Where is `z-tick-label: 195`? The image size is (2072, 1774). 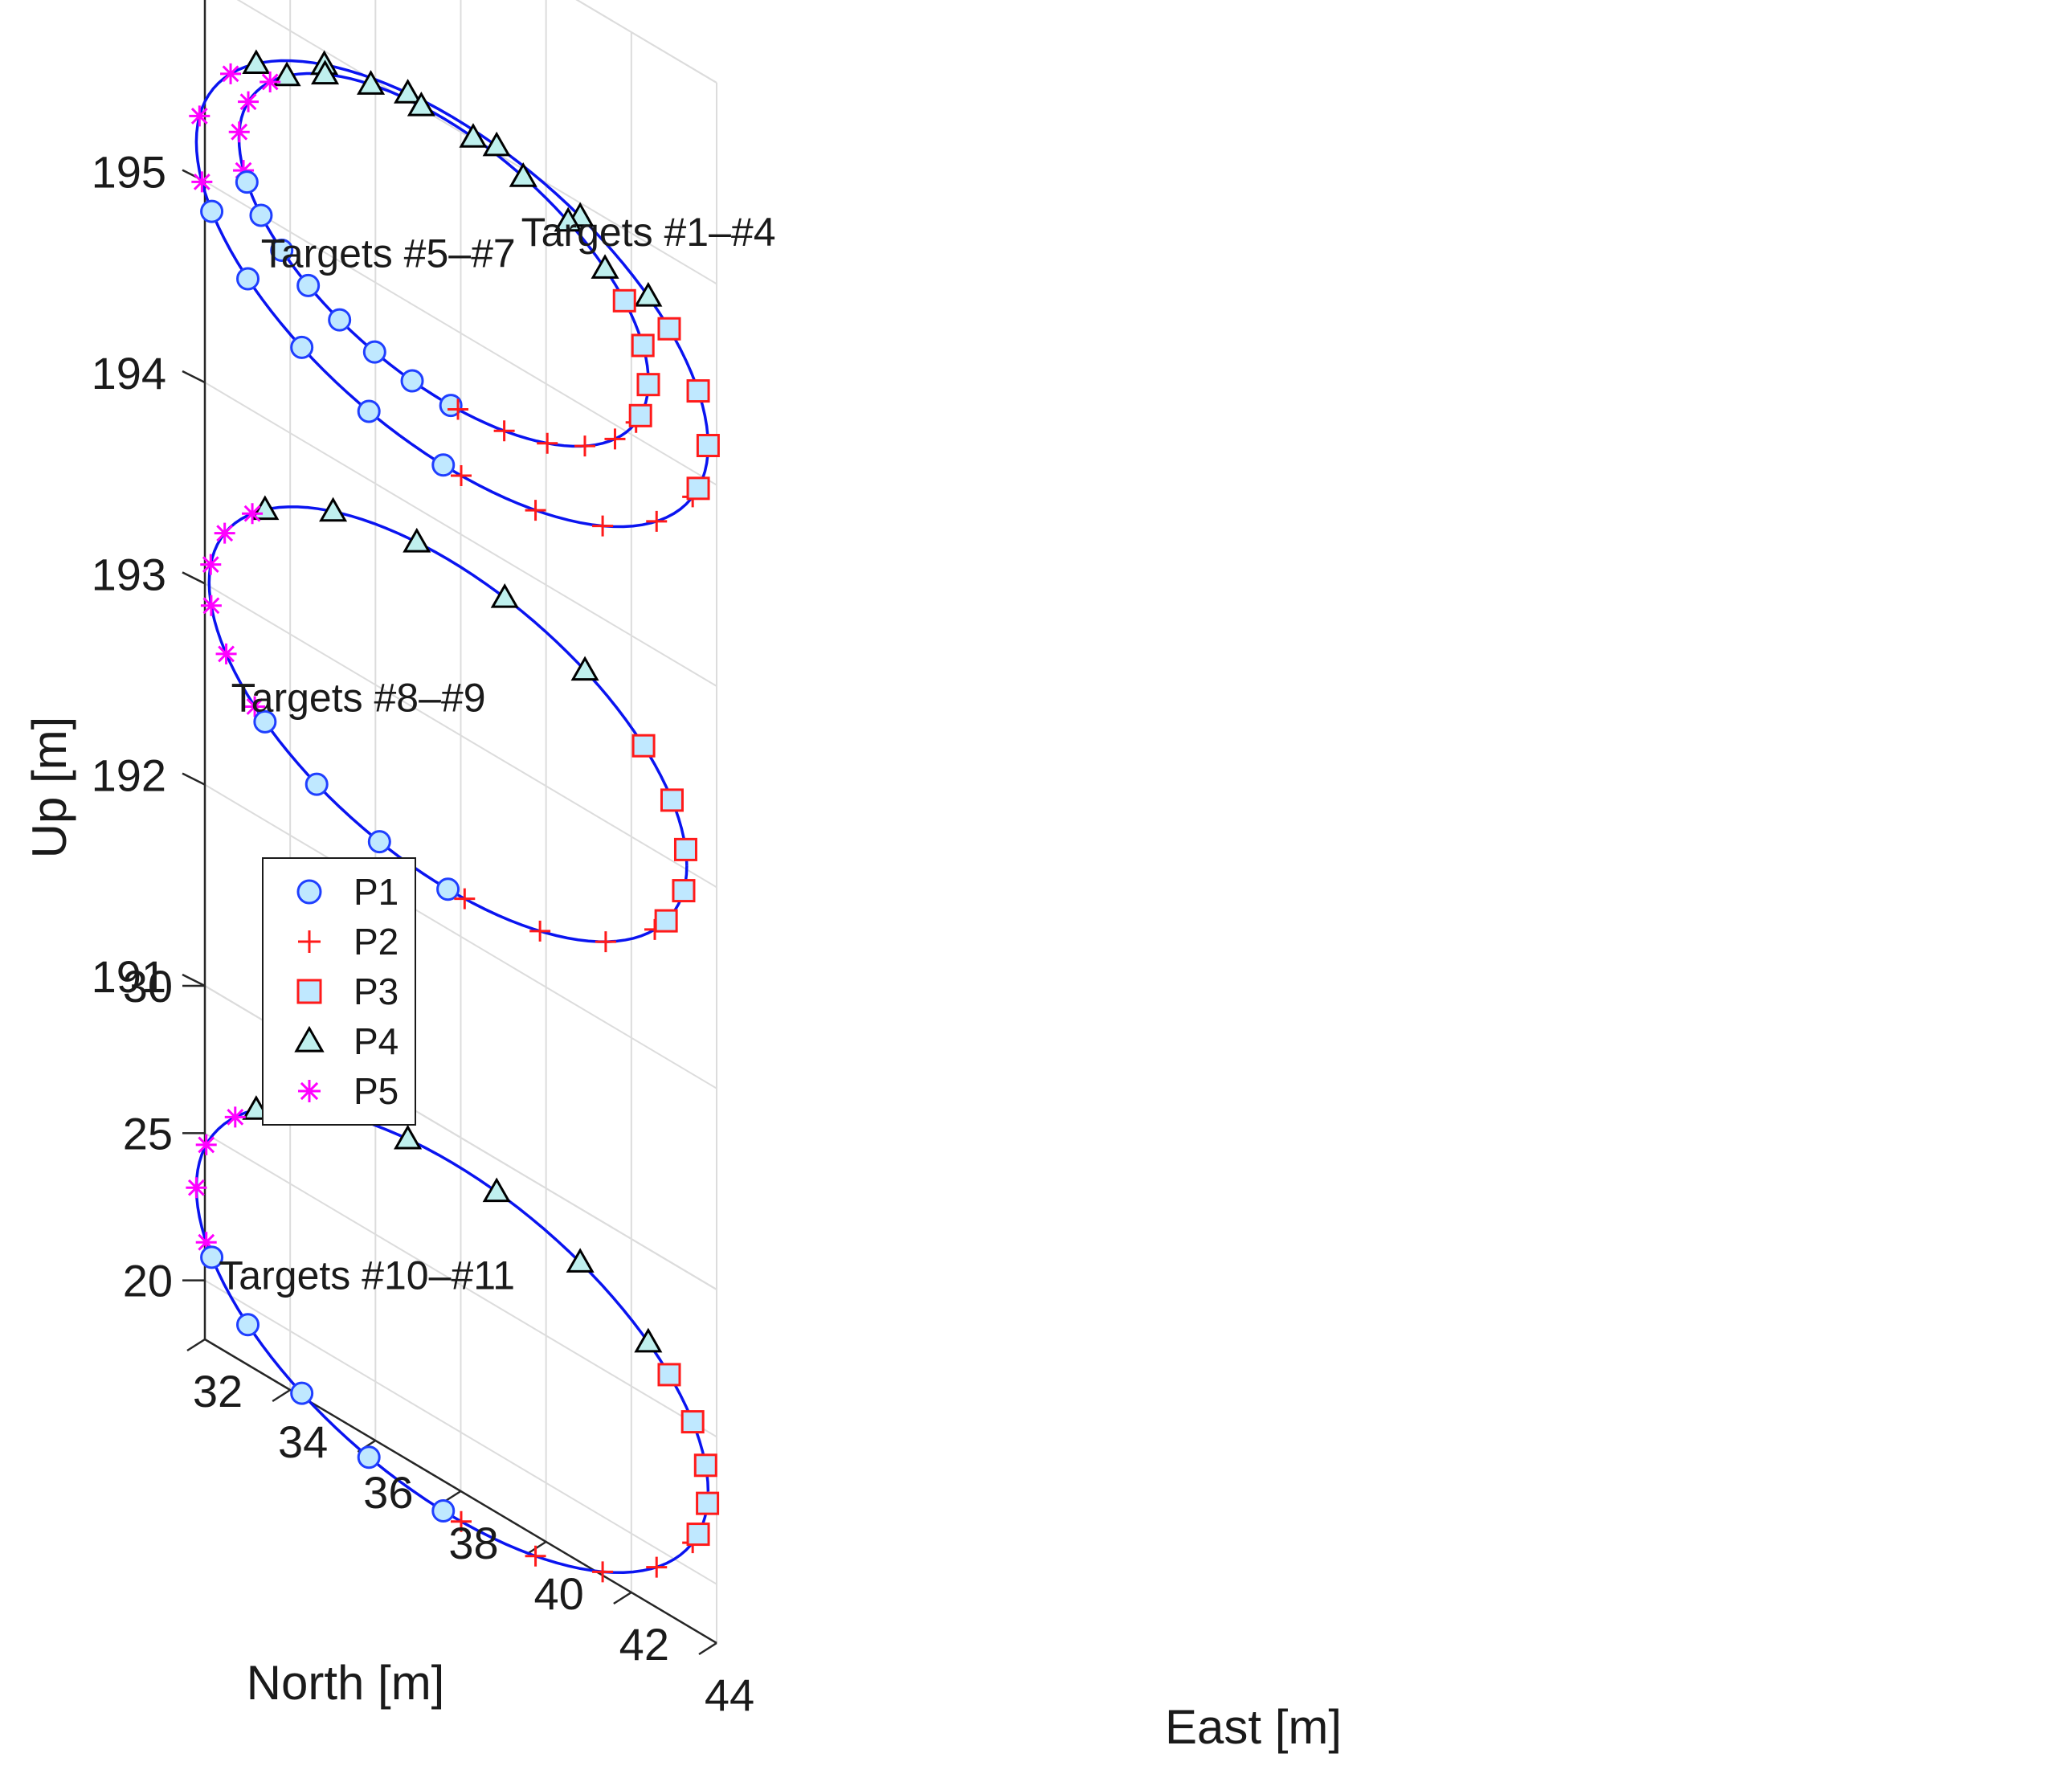
z-tick-label: 195 is located at coordinates (129, 172).